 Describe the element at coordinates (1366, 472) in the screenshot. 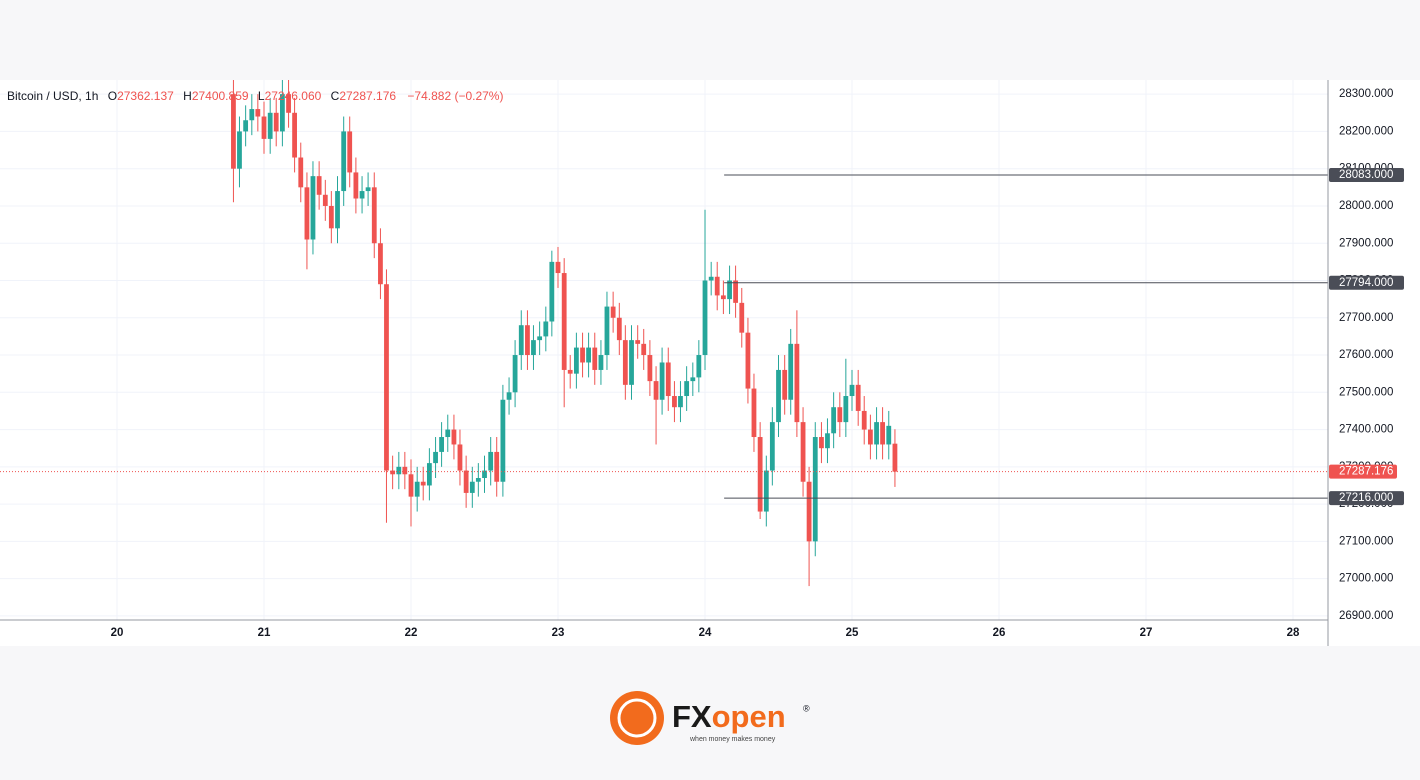

I see `last-price-label: 27287.176` at that location.